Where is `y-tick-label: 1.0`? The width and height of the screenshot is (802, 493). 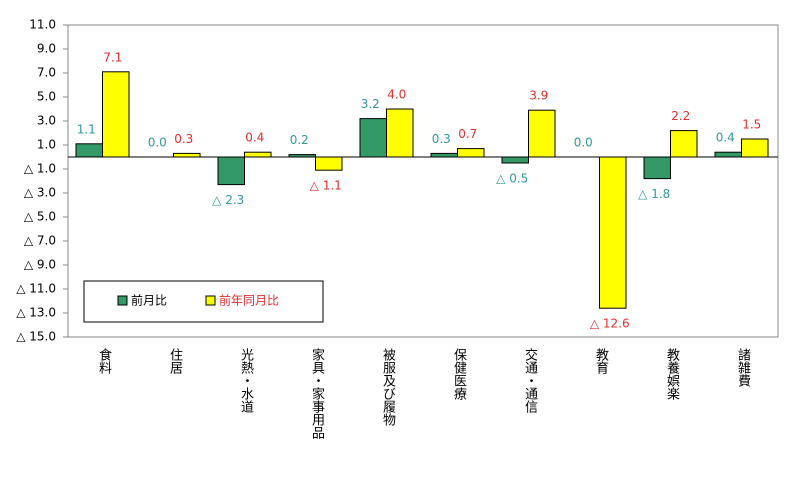 y-tick-label: 1.0 is located at coordinates (46, 145).